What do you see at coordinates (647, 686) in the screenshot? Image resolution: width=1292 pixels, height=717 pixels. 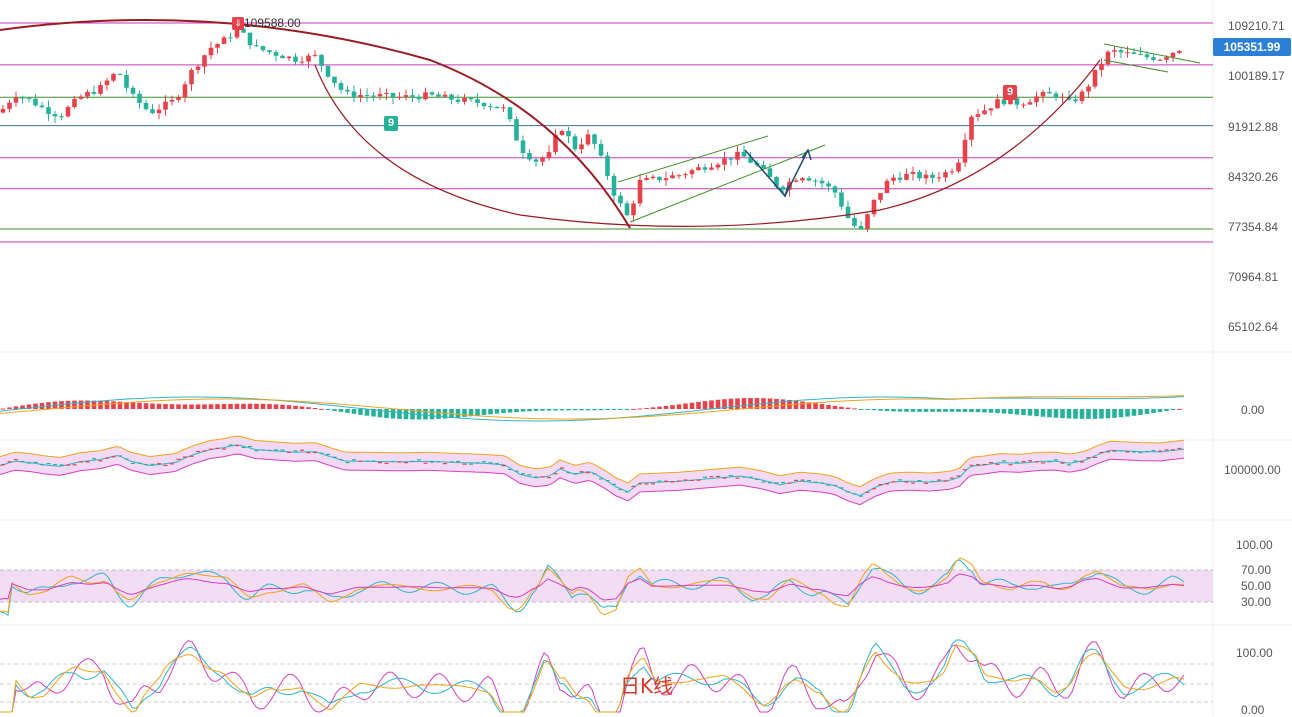 I see `kline-watermark: 日K线` at bounding box center [647, 686].